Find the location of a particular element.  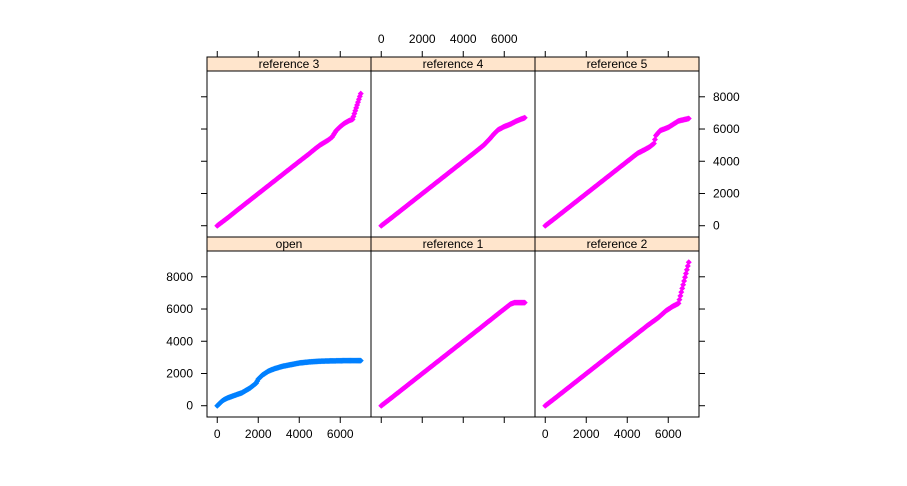

y-axis-right-row1 is located at coordinates (702, 341).